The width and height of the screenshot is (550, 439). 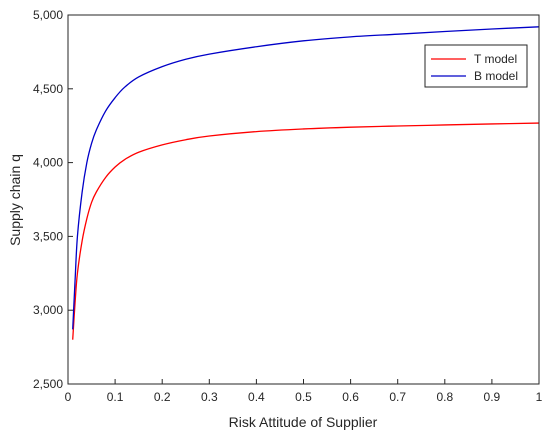 What do you see at coordinates (496, 76) in the screenshot?
I see `legend-label-b-model: B model` at bounding box center [496, 76].